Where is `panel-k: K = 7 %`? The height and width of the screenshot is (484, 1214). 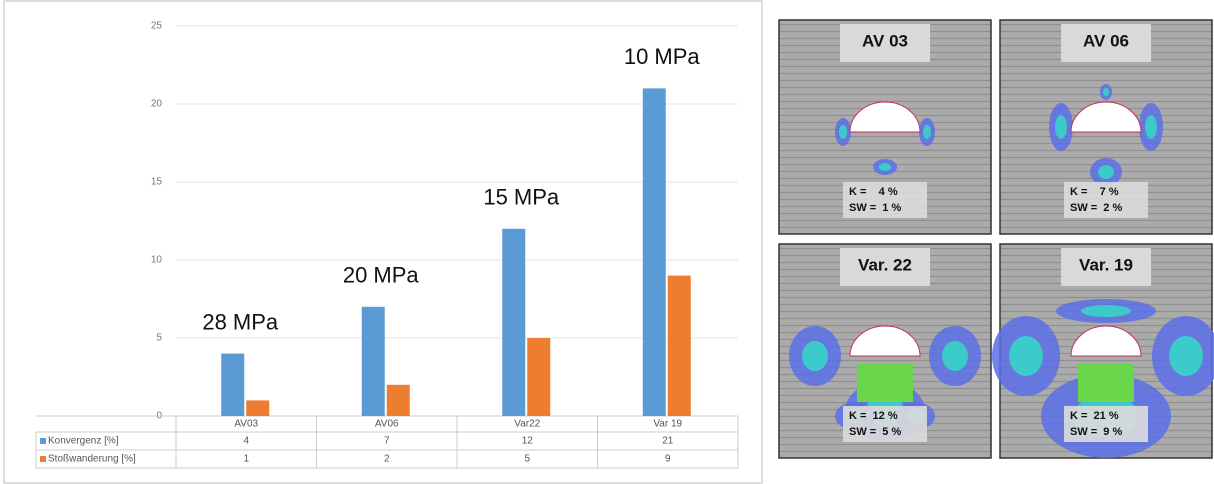
panel-k: K = 7 % is located at coordinates (1094, 192).